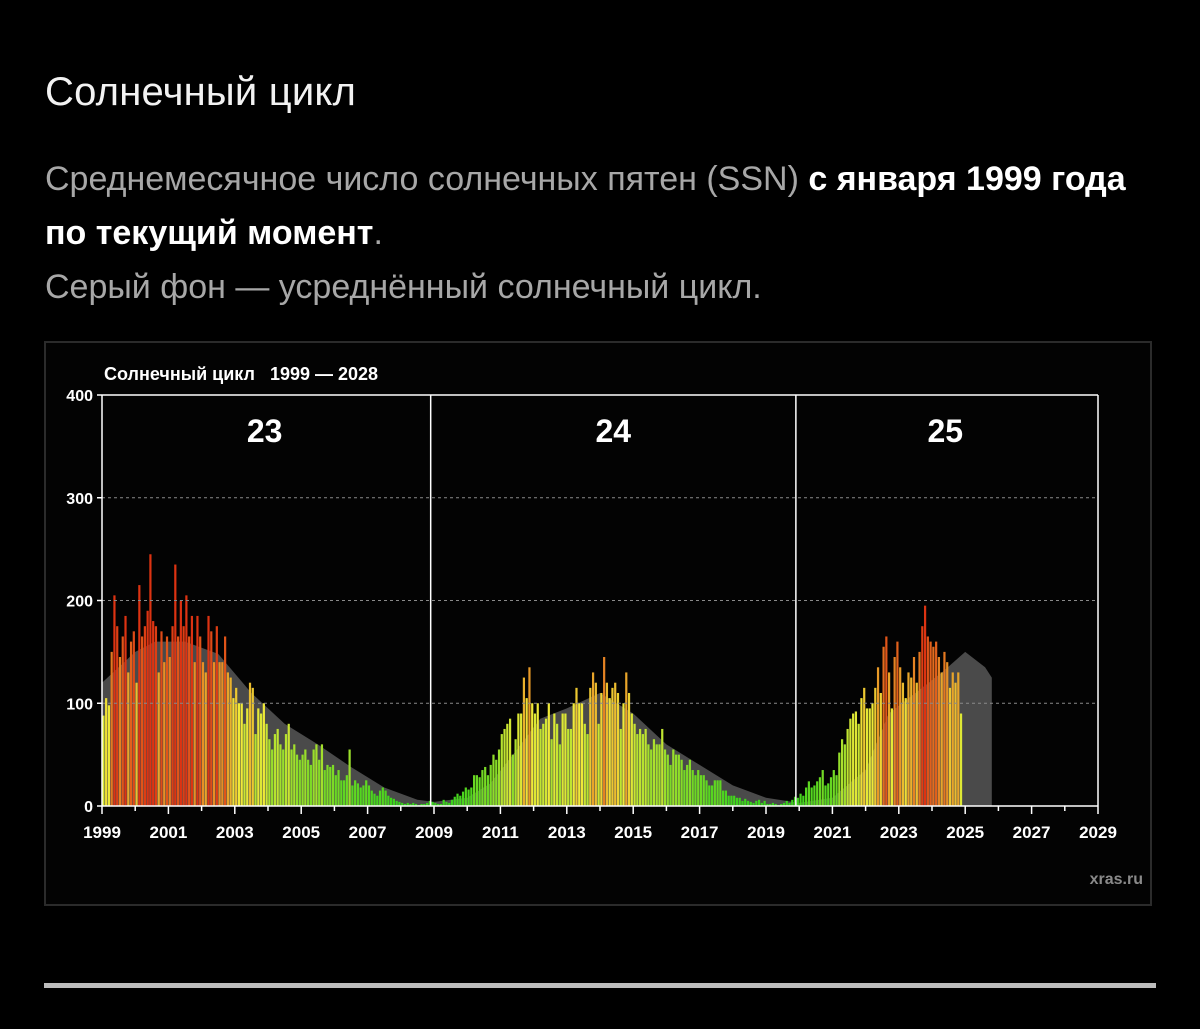 The width and height of the screenshot is (1200, 1029). What do you see at coordinates (899, 832) in the screenshot?
I see `x-tick-label: 2023` at bounding box center [899, 832].